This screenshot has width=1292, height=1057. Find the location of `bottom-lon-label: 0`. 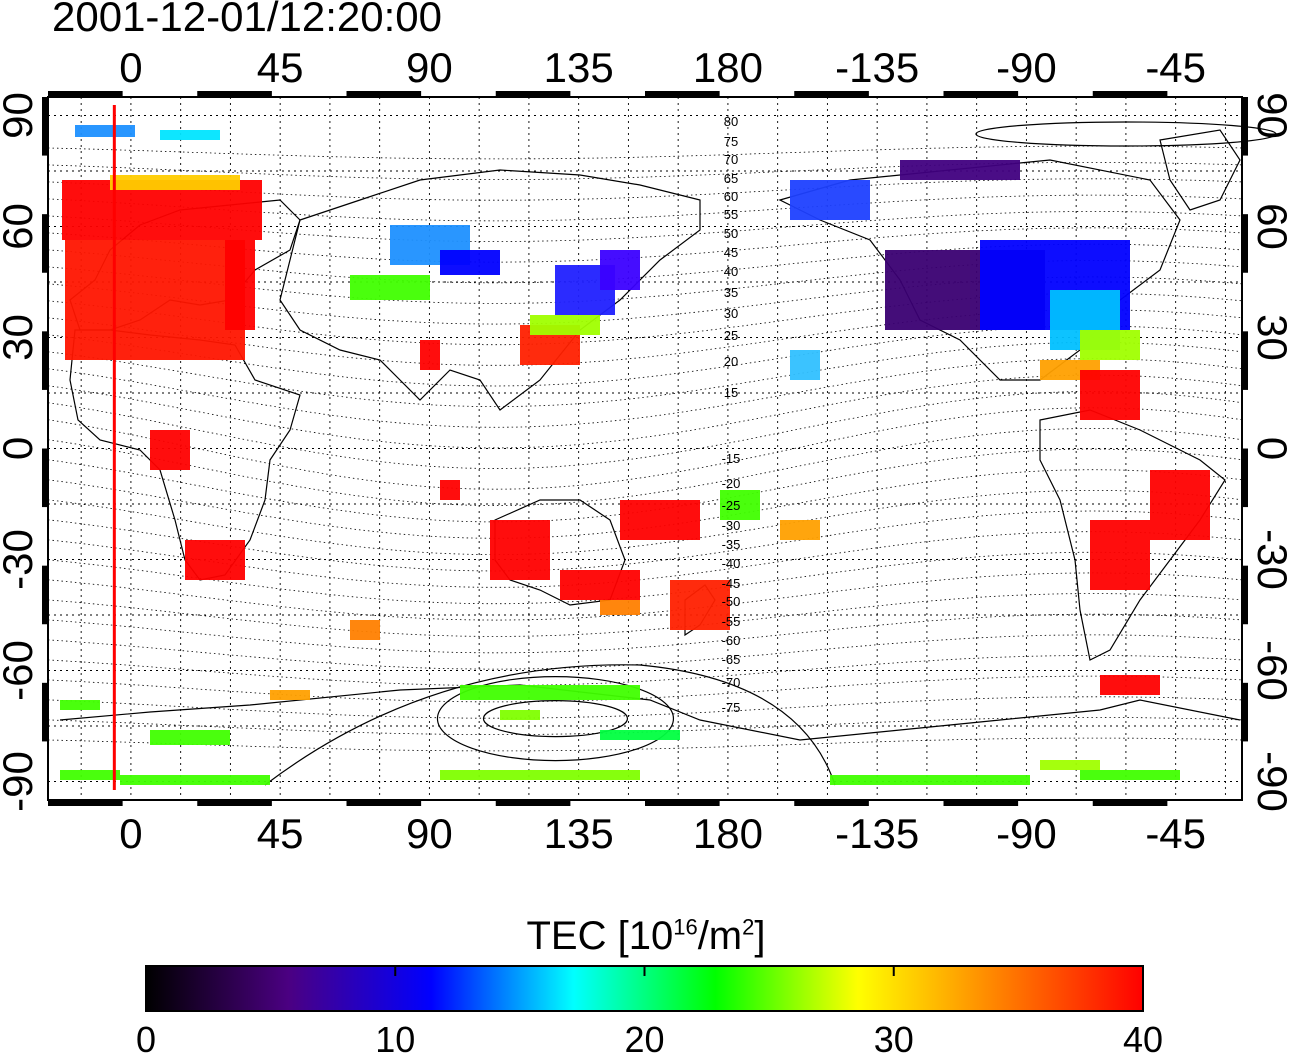

bottom-lon-label: 0 is located at coordinates (130, 833).